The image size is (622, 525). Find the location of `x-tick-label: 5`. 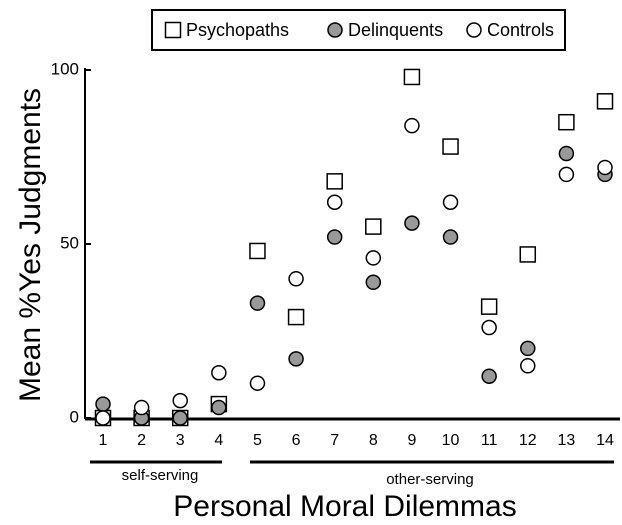

x-tick-label: 5 is located at coordinates (257, 440).